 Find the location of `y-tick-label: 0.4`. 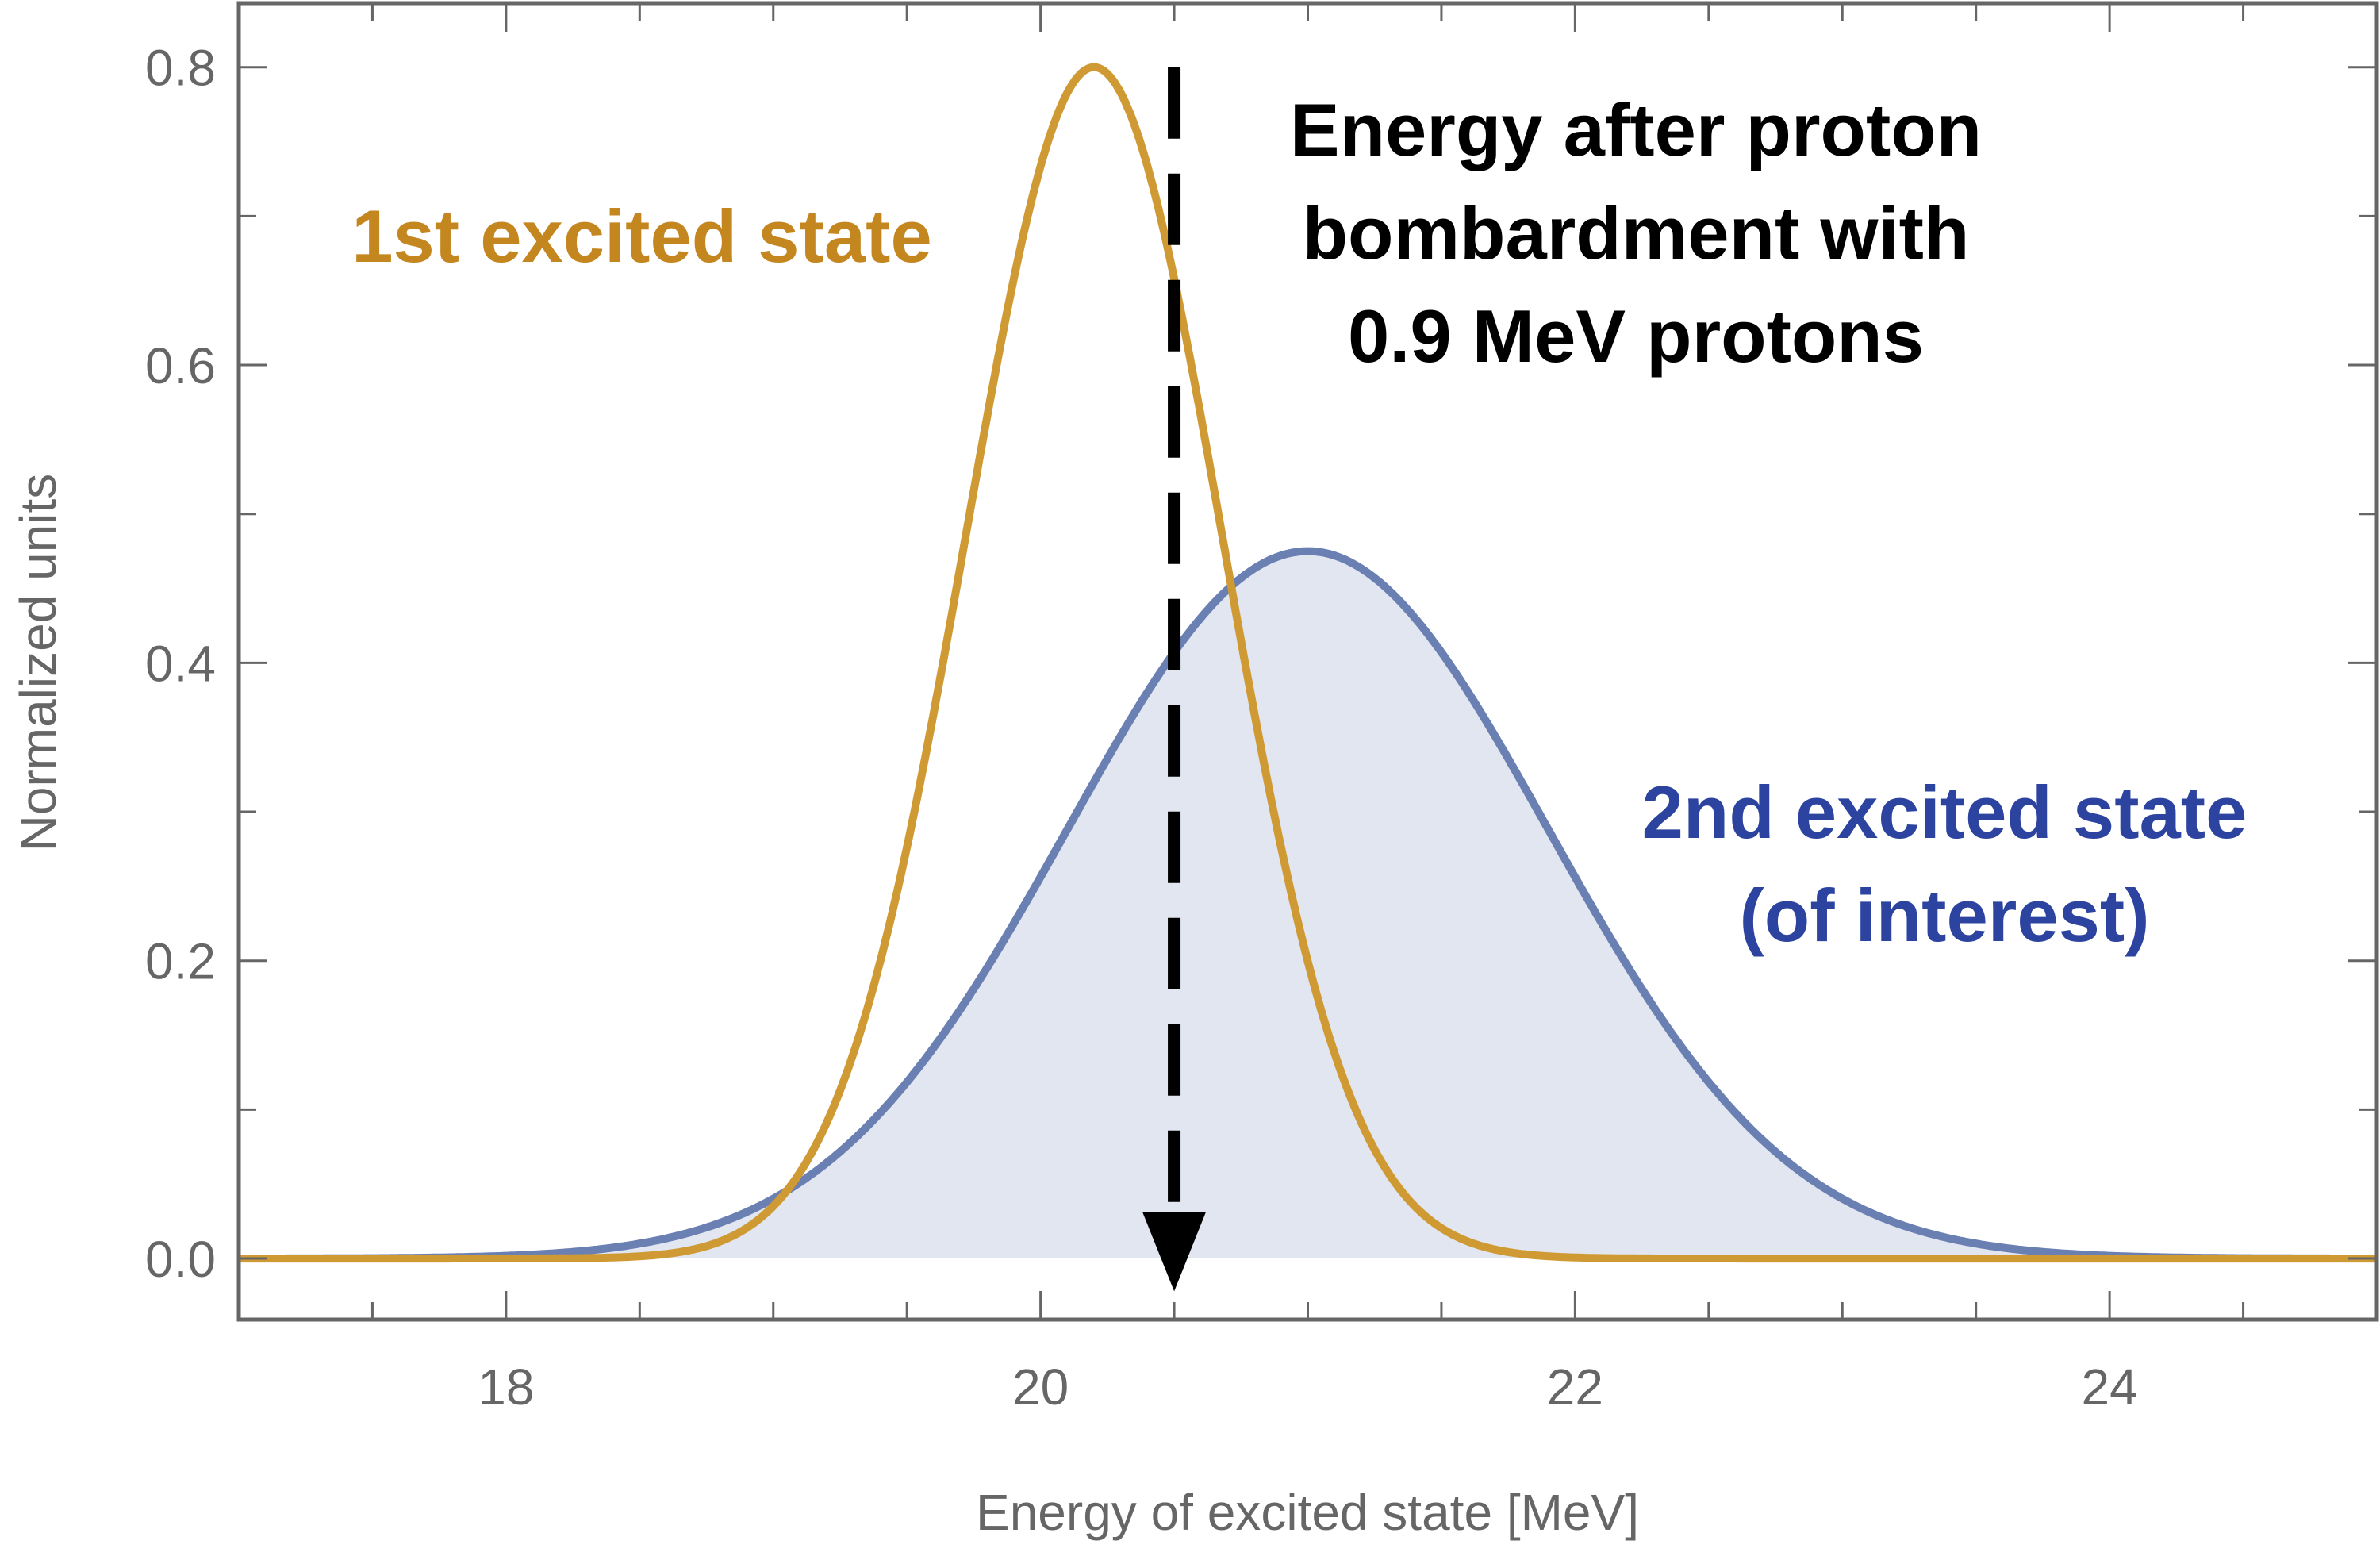

y-tick-label: 0.4 is located at coordinates (180, 663).